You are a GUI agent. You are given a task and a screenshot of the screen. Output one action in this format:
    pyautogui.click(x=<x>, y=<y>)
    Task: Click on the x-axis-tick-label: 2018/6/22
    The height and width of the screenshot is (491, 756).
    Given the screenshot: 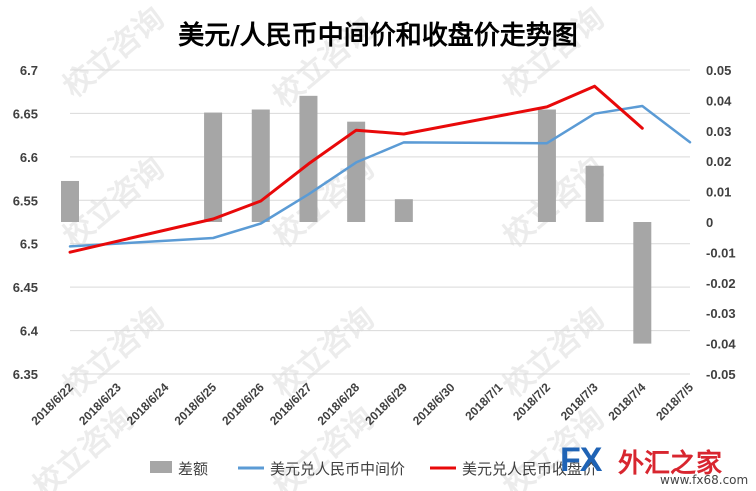 What is the action you would take?
    pyautogui.click(x=52, y=404)
    